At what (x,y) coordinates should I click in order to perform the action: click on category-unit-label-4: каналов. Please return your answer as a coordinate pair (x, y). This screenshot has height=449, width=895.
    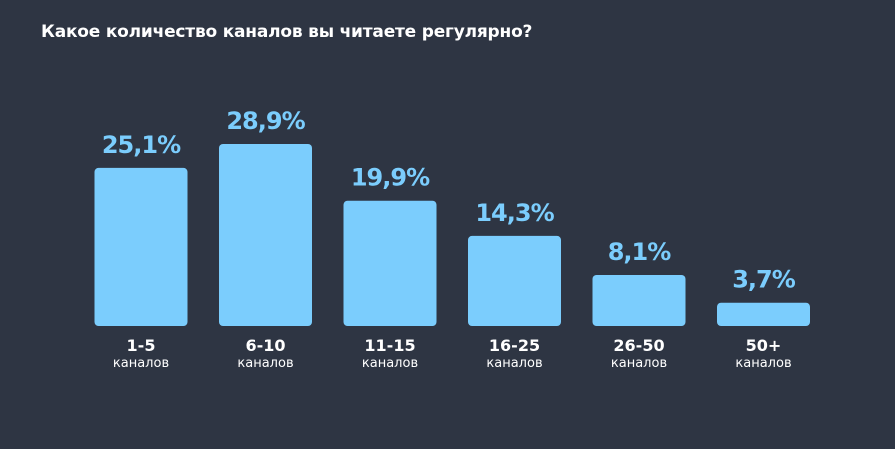
    Looking at the image, I should click on (514, 363).